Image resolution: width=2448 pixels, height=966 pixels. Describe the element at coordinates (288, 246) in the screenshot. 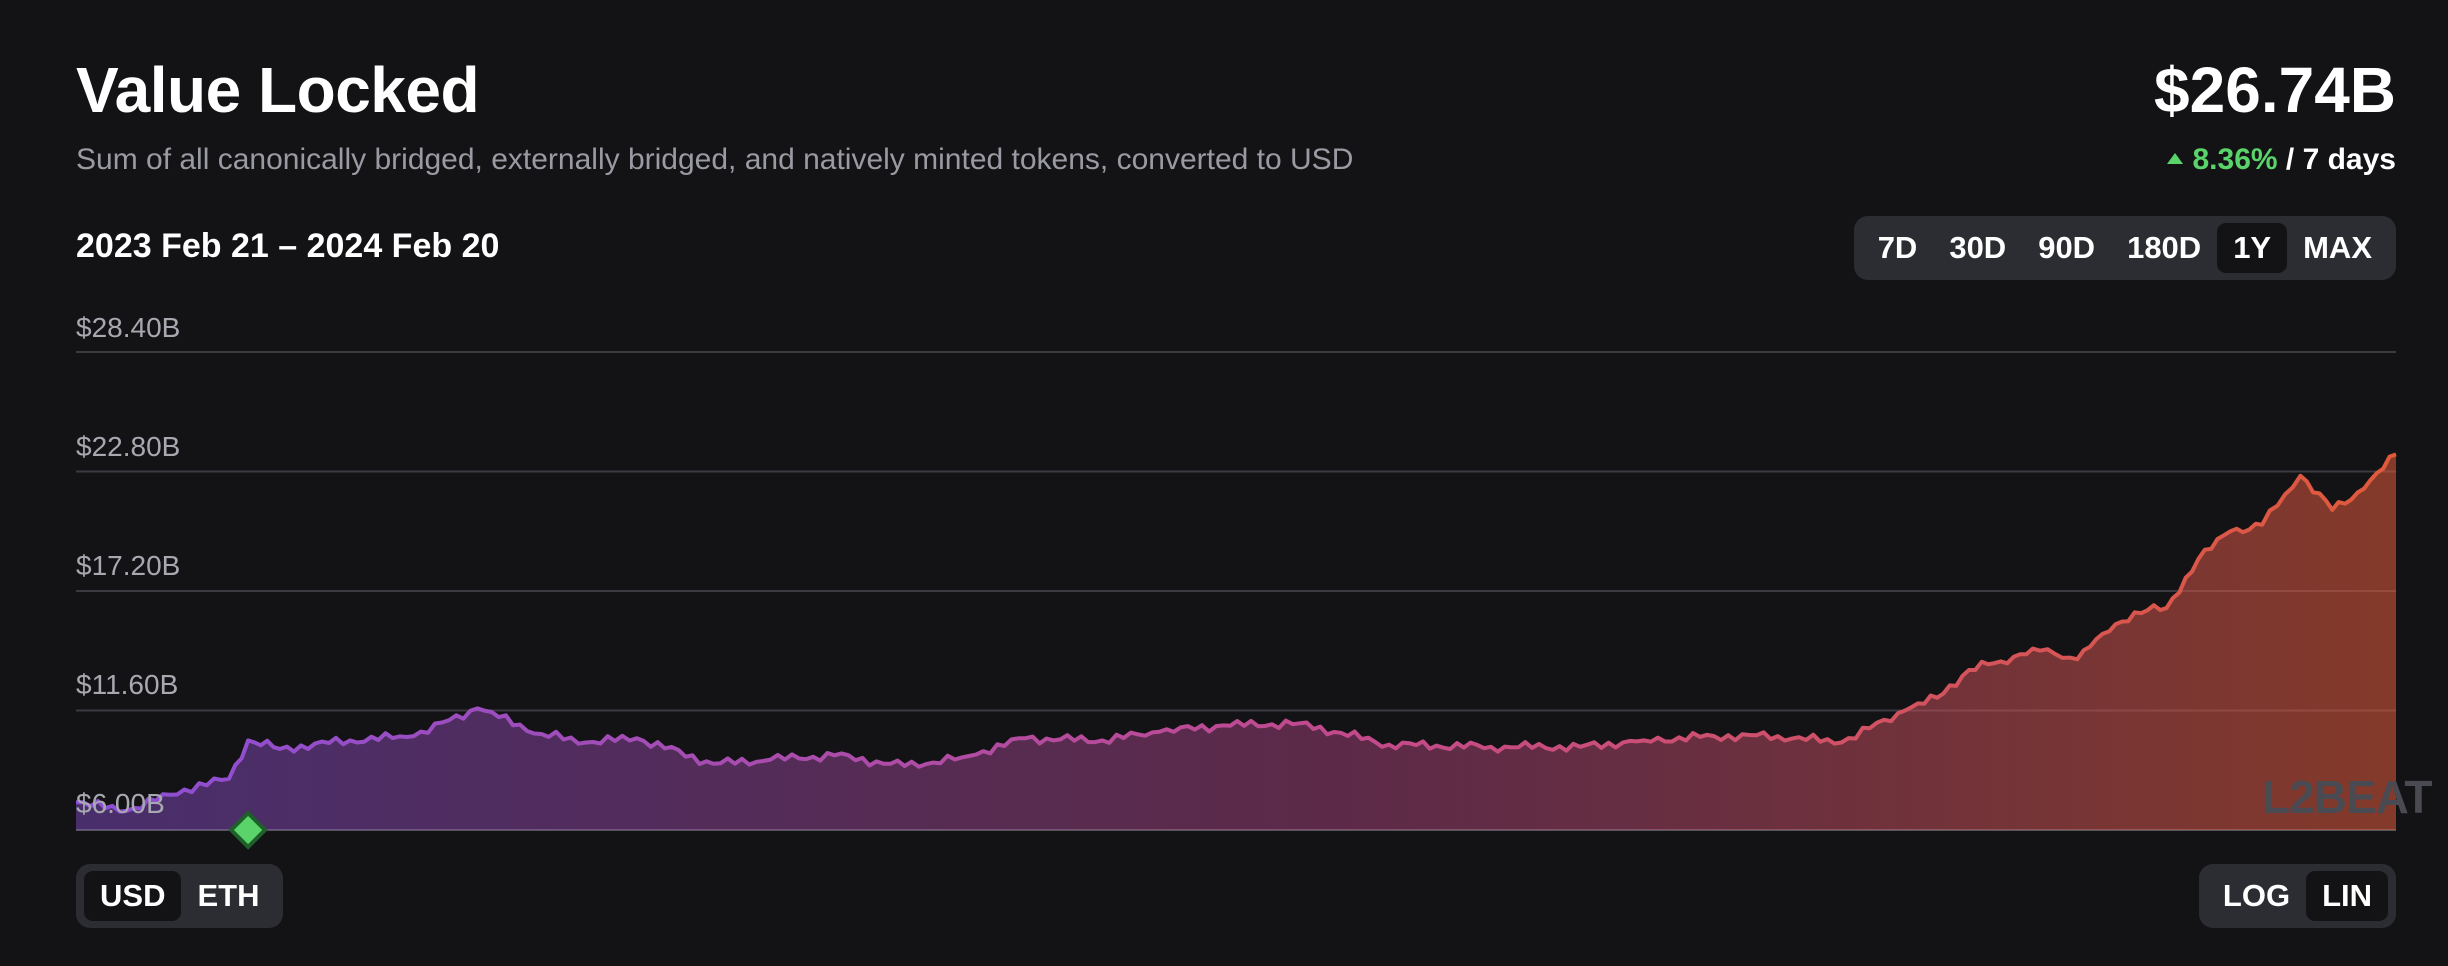

I see `date-range: 2023 Feb 21 – 2024 Feb 20` at that location.